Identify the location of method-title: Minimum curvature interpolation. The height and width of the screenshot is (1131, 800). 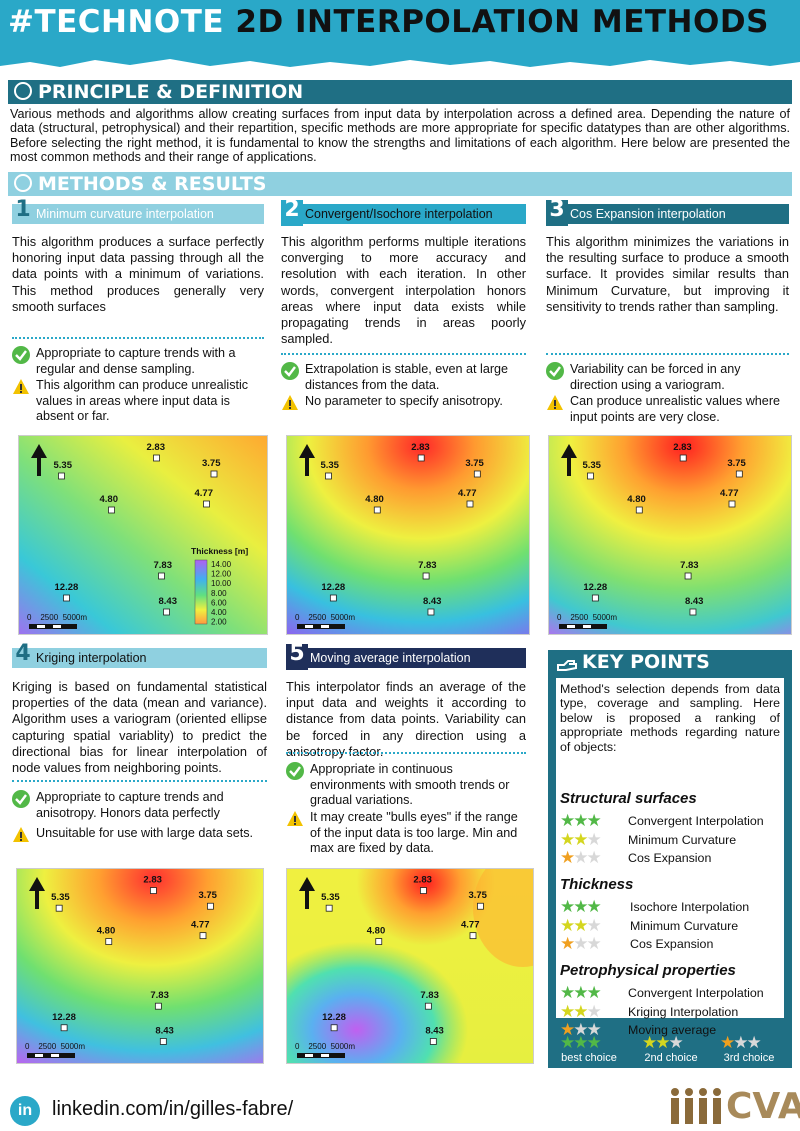
(125, 214).